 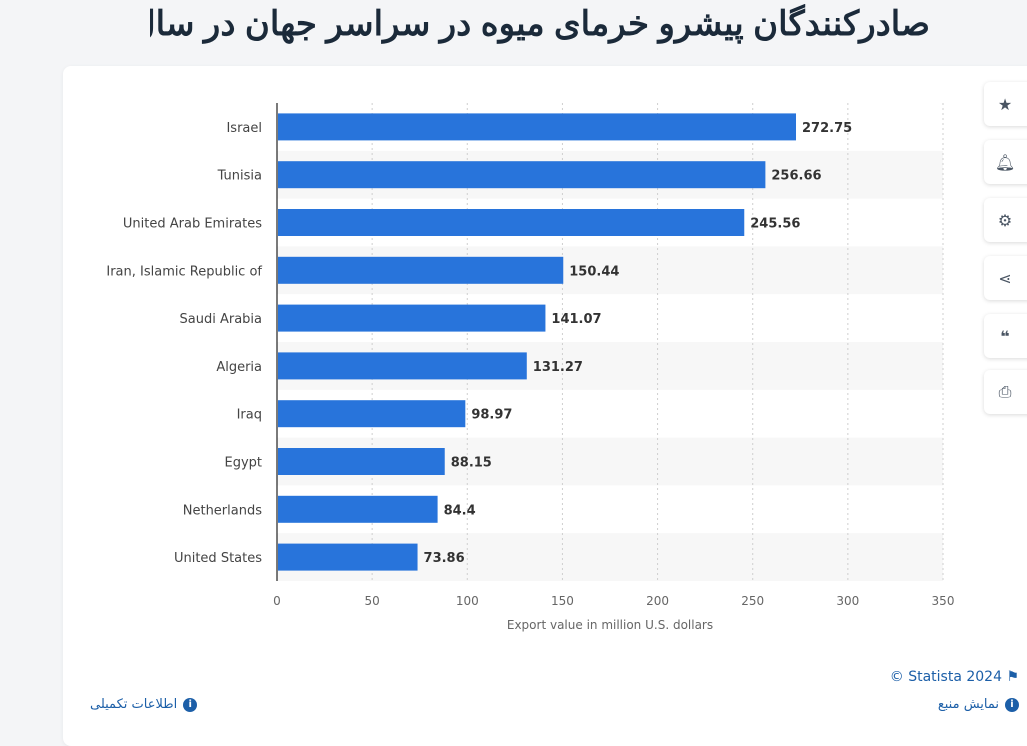 What do you see at coordinates (471, 463) in the screenshot?
I see `data-label: 88.15` at bounding box center [471, 463].